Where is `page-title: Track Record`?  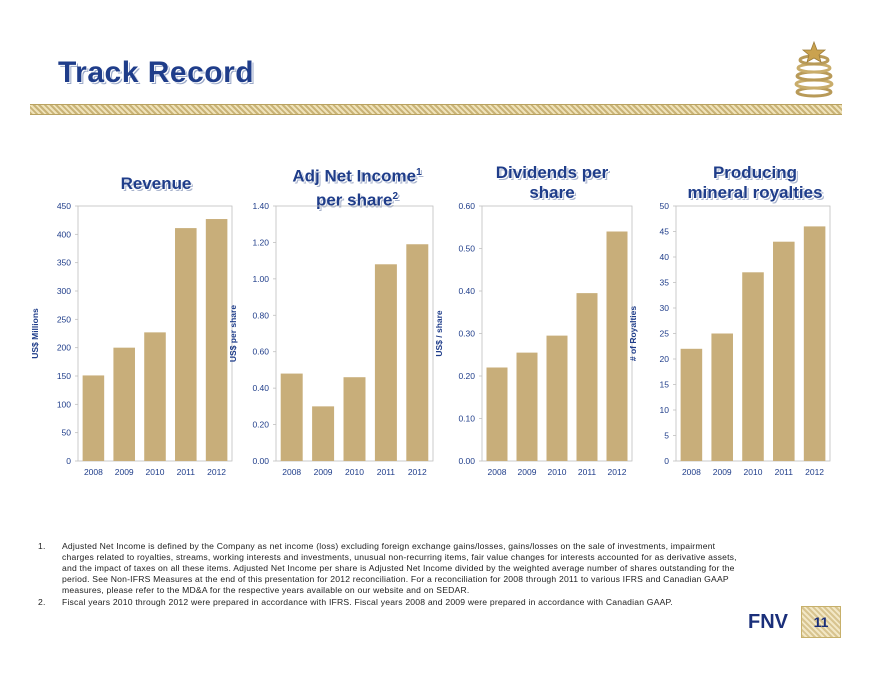
page-title: Track Record is located at coordinates (156, 72).